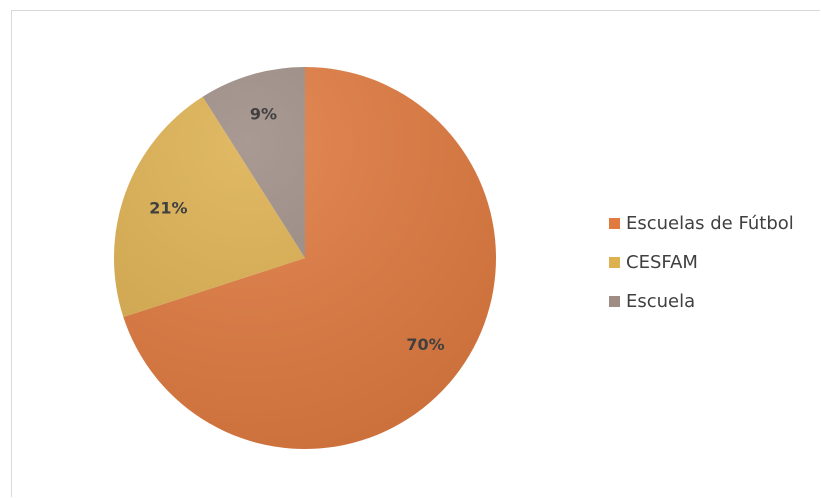  I want to click on legend-item-cesfam: CESFAM, so click(701, 262).